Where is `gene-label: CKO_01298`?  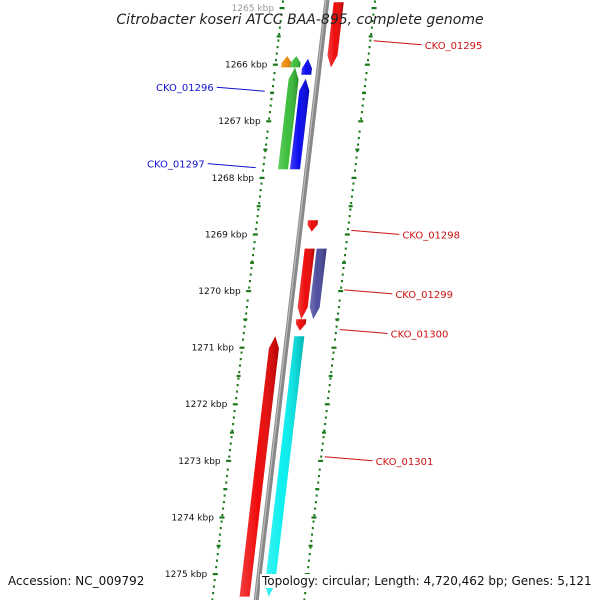
gene-label: CKO_01298 is located at coordinates (431, 235).